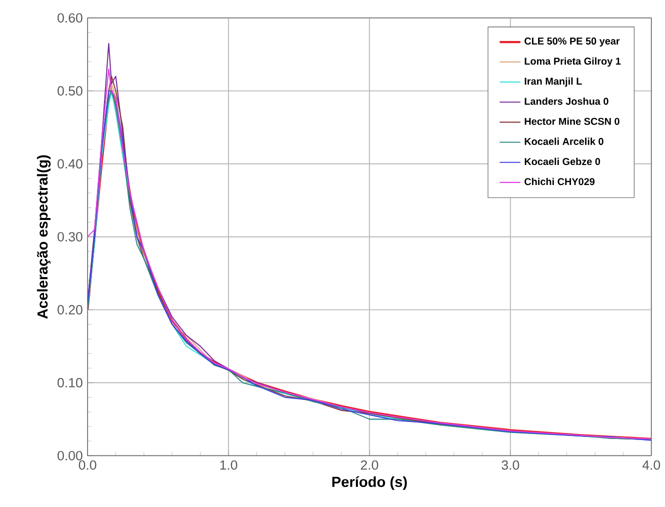 The width and height of the screenshot is (665, 507). Describe the element at coordinates (70, 309) in the screenshot. I see `y-tick-label: 0.20` at that location.